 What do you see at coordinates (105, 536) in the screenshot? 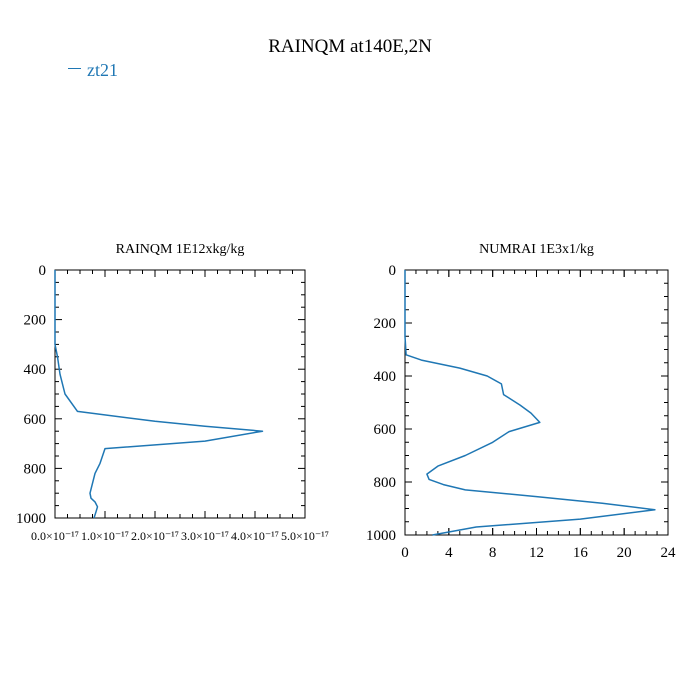
I see `panel-1-xtick-label: 1.0×10⁻¹⁷` at bounding box center [105, 536].